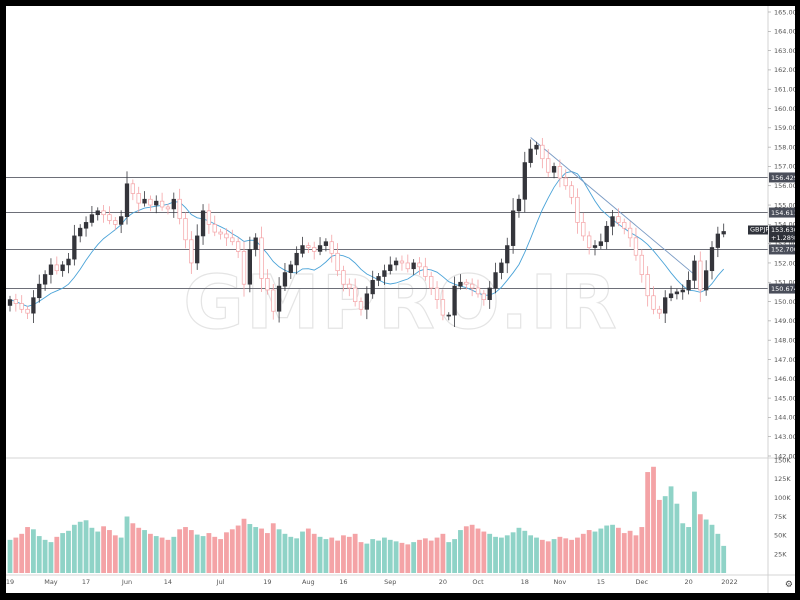 The image size is (800, 600). Describe the element at coordinates (782, 479) in the screenshot. I see `volume-tick-label: 125K` at that location.